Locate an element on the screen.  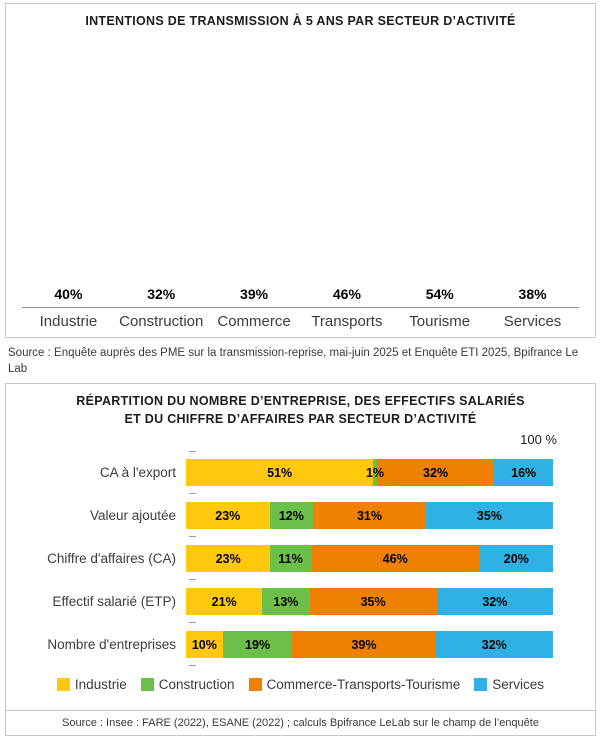
segment-value-label: 31% is located at coordinates (369, 515).